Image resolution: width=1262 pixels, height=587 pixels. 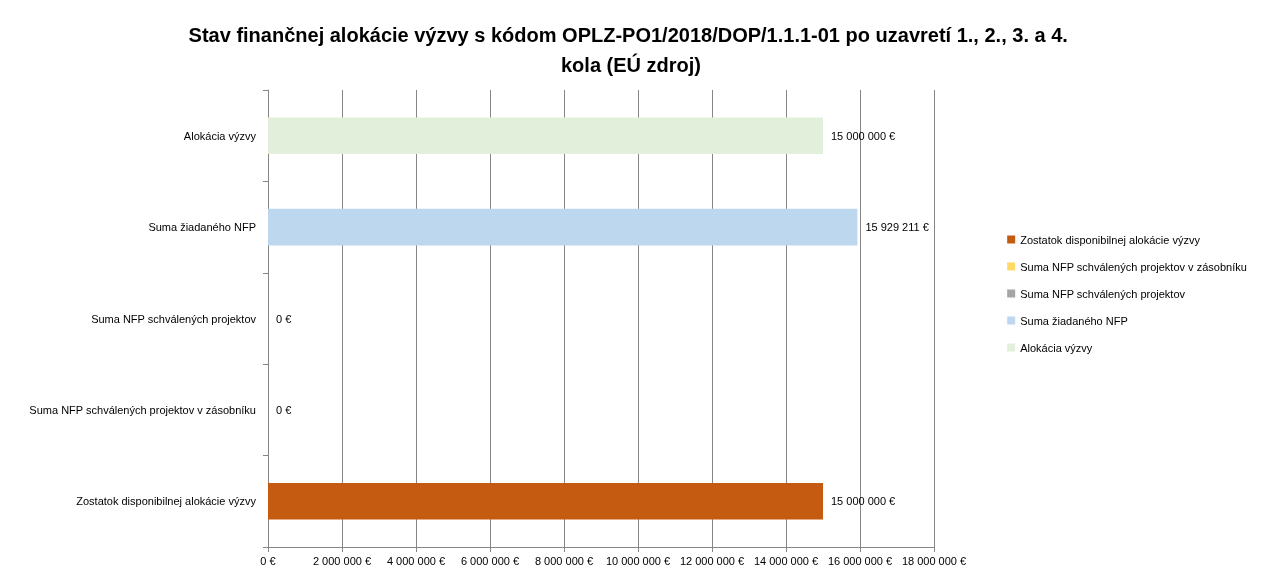 What do you see at coordinates (897, 227) in the screenshot?
I see `data-label: 15 929 211 €` at bounding box center [897, 227].